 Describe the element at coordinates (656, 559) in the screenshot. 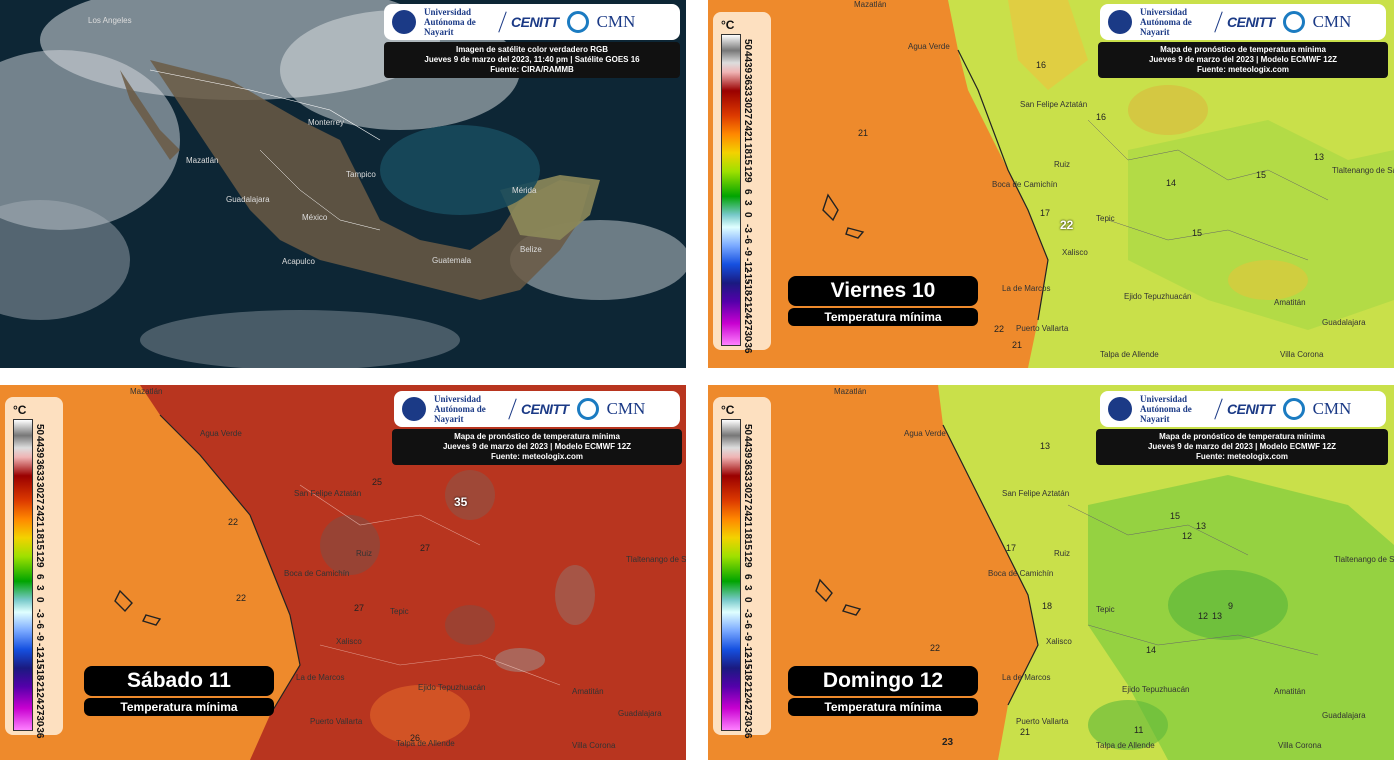

I see `place-label: Tlaltenango de Sánchez Román` at that location.